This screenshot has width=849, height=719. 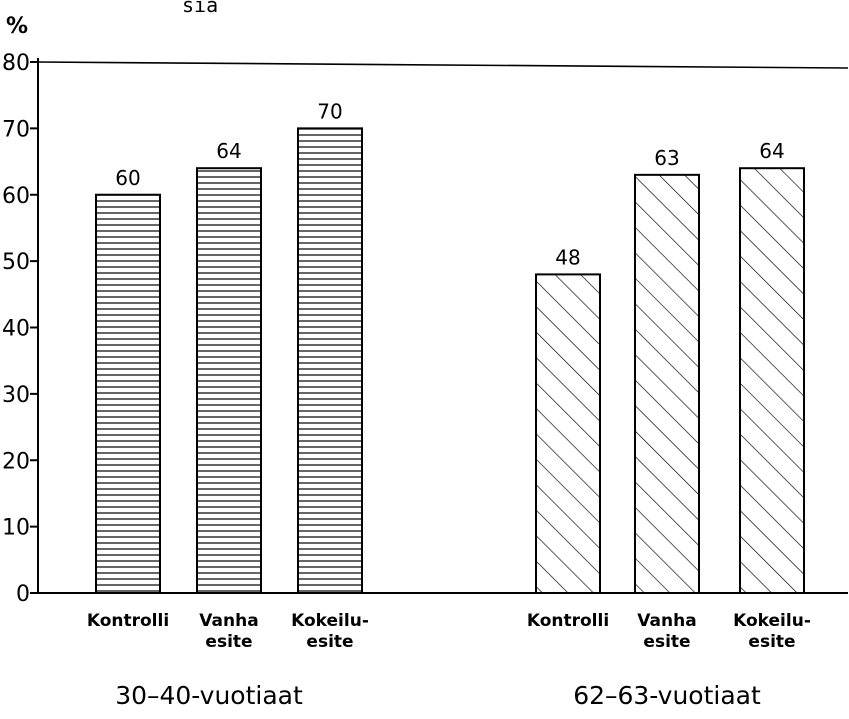 What do you see at coordinates (329, 111) in the screenshot?
I see `data-label: 70` at bounding box center [329, 111].